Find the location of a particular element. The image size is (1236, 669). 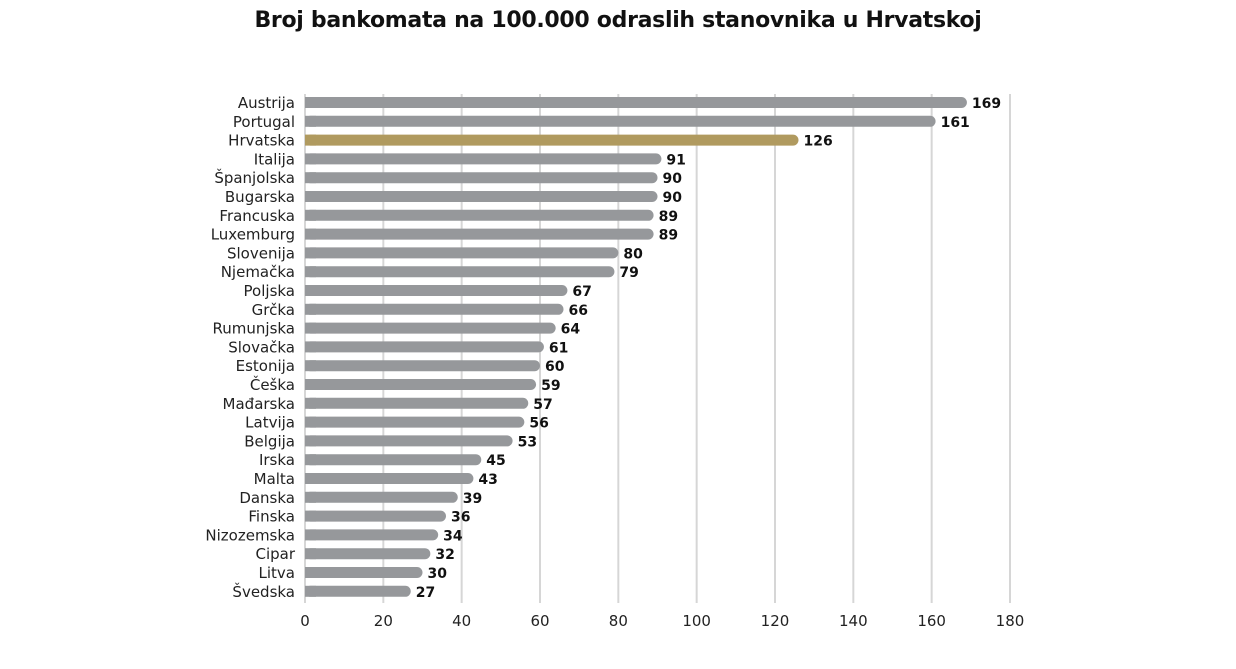

value-label: 79 is located at coordinates (628, 273).